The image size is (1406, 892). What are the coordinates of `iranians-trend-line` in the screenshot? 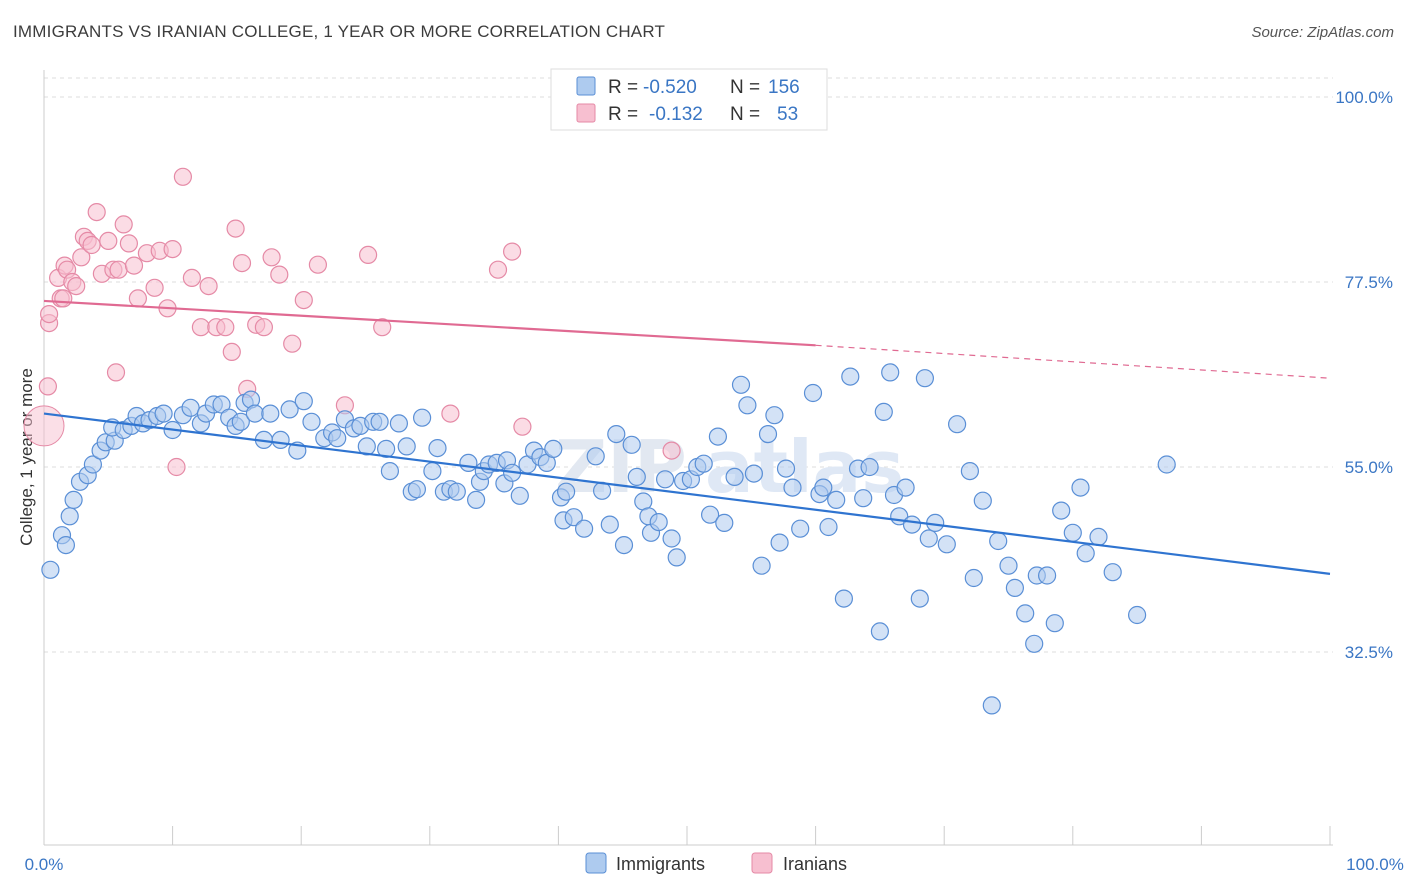 It's located at (429, 323).